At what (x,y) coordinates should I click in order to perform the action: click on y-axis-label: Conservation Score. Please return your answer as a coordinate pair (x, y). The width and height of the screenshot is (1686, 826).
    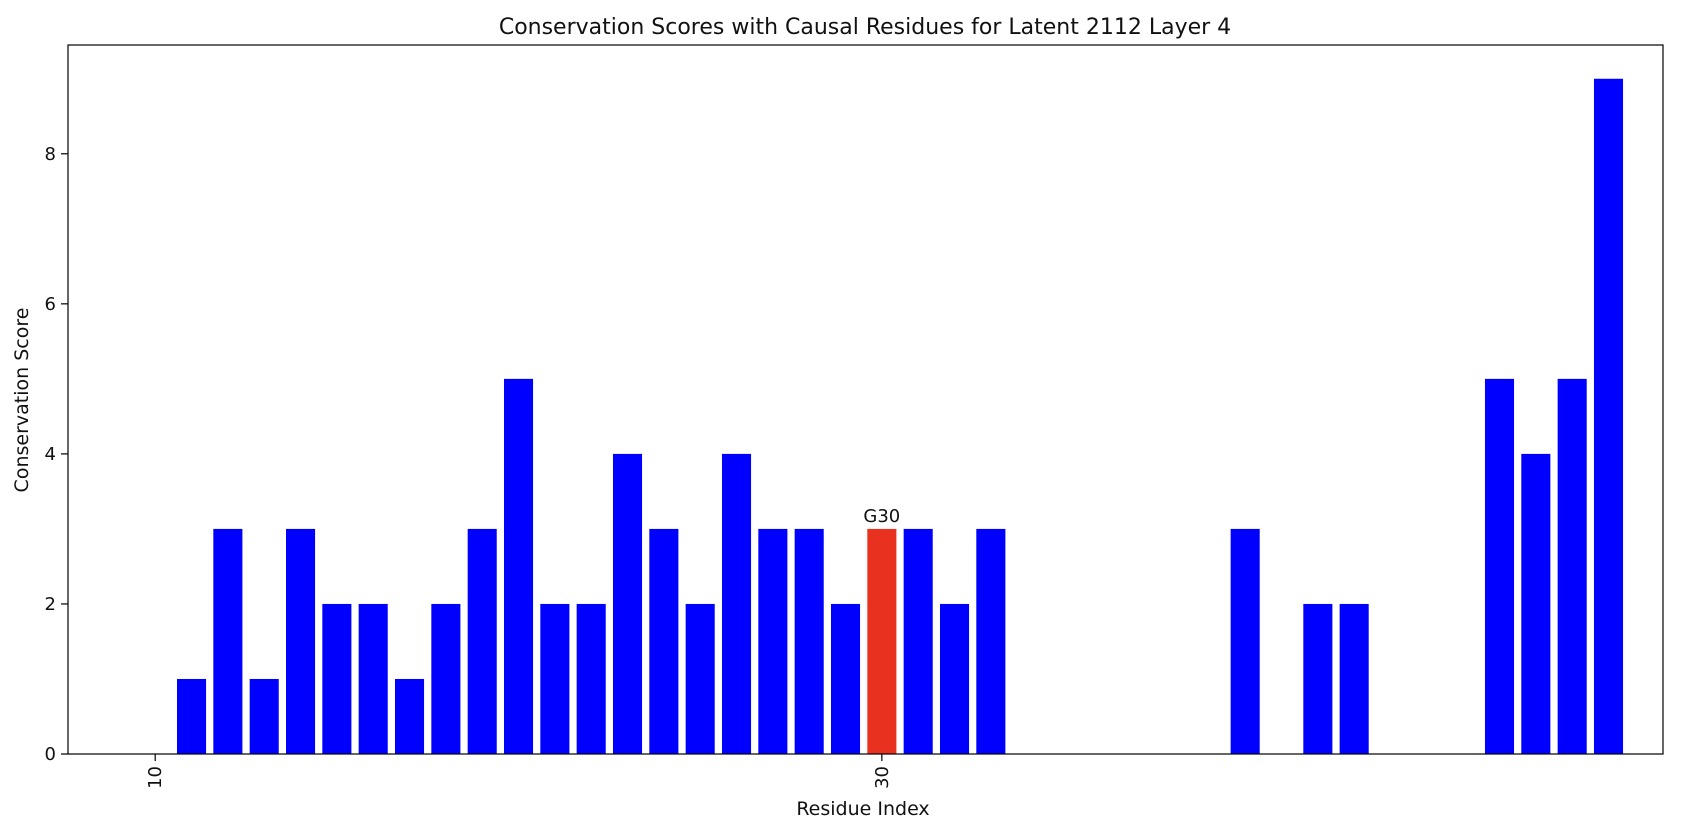
    Looking at the image, I should click on (22, 400).